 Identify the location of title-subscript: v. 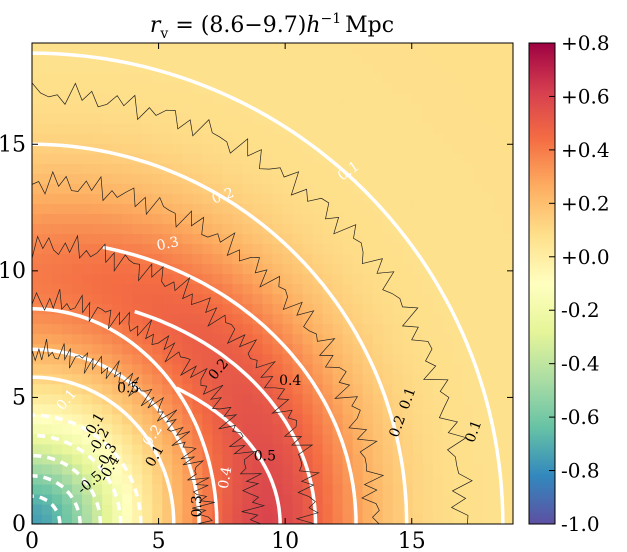
(163, 34).